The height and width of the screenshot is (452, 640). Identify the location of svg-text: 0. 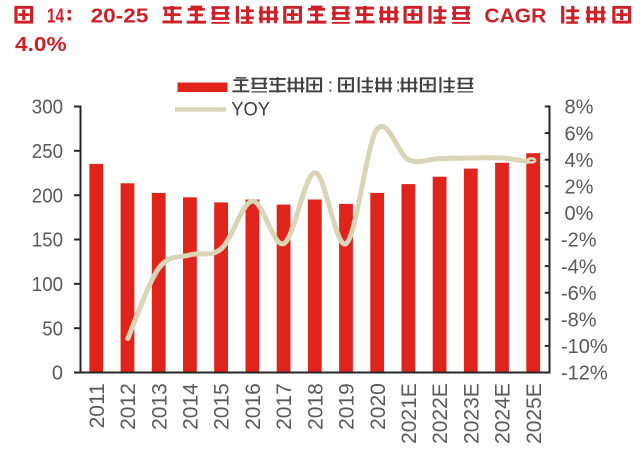
(57, 374).